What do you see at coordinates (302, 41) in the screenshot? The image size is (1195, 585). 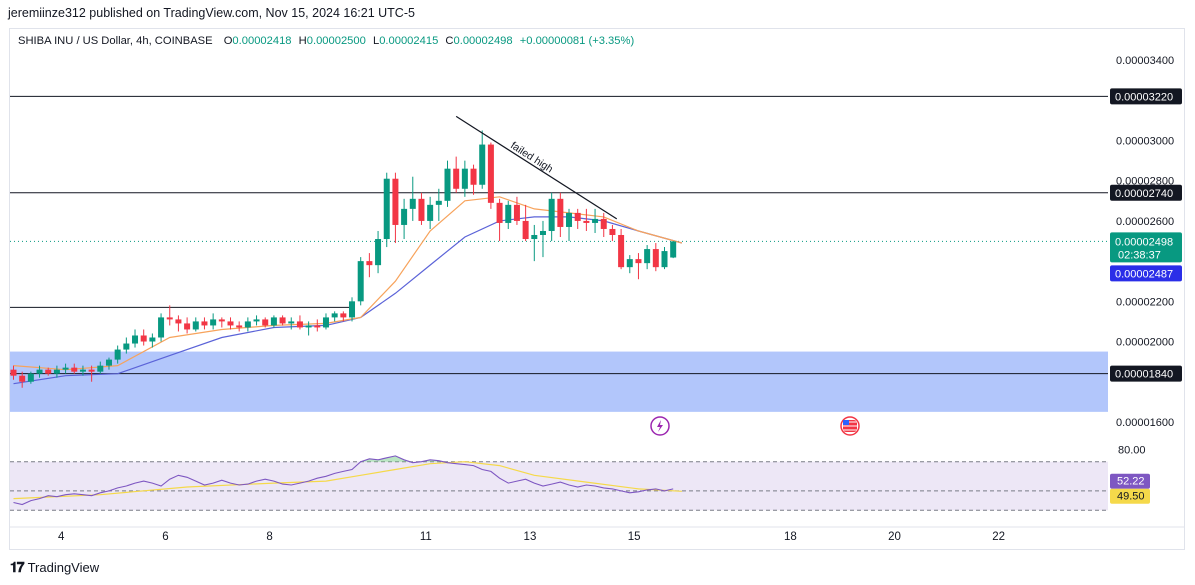 I see `legend-high-label: H` at bounding box center [302, 41].